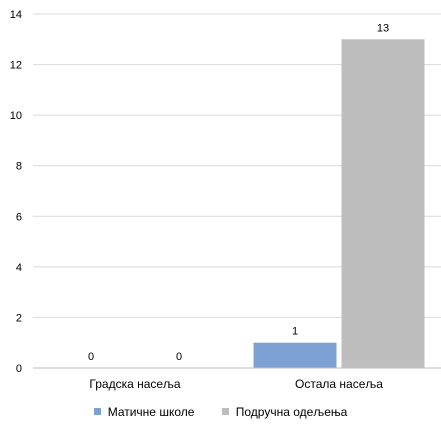 The image size is (441, 425). I want to click on legend: Матичне школе Подручна одељења, so click(220, 411).